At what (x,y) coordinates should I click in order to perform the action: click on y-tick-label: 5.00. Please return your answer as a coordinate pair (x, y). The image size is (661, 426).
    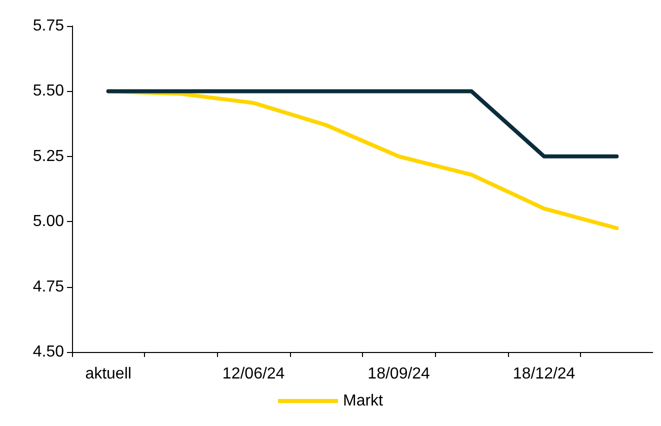
    Looking at the image, I should click on (48, 221).